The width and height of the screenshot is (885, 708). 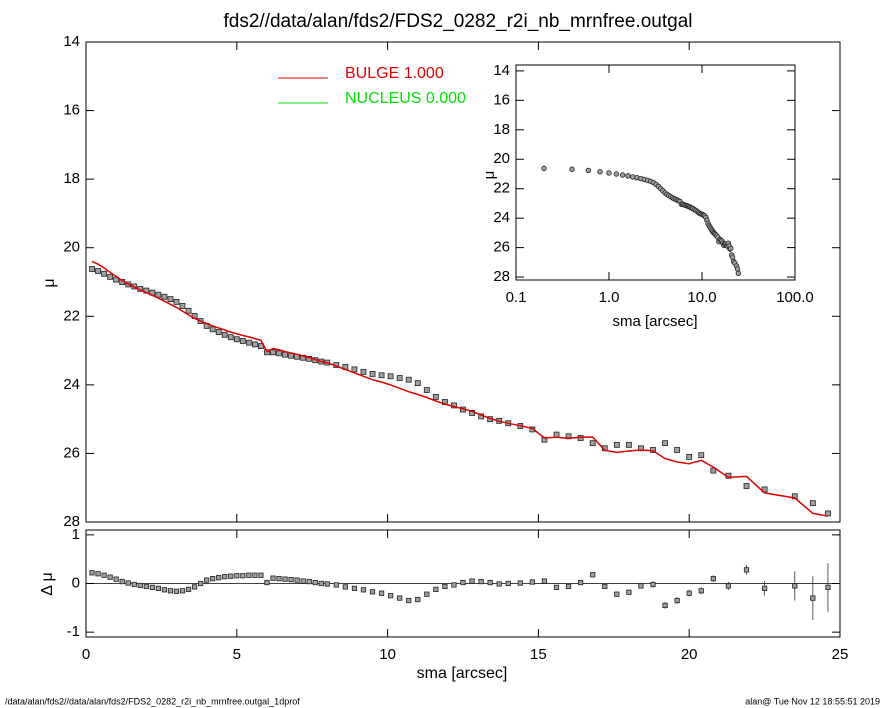 What do you see at coordinates (394, 73) in the screenshot?
I see `legend-label: BULGE 1.000` at bounding box center [394, 73].